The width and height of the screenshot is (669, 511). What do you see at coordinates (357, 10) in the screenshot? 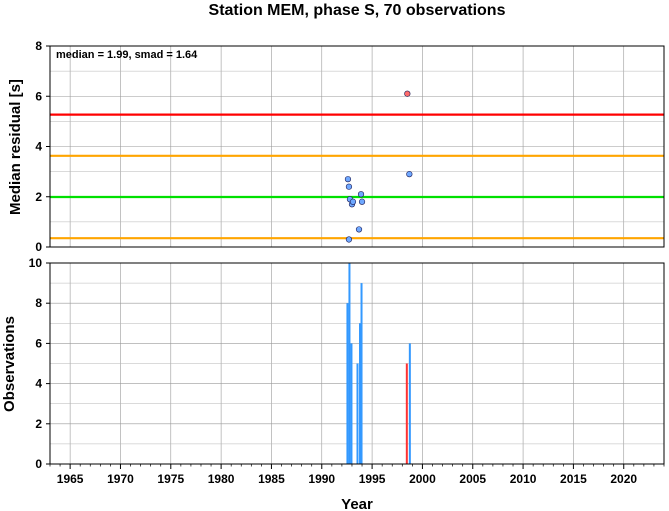
I see `chart-title: Station MEM, phase S, 70 observations` at bounding box center [357, 10].